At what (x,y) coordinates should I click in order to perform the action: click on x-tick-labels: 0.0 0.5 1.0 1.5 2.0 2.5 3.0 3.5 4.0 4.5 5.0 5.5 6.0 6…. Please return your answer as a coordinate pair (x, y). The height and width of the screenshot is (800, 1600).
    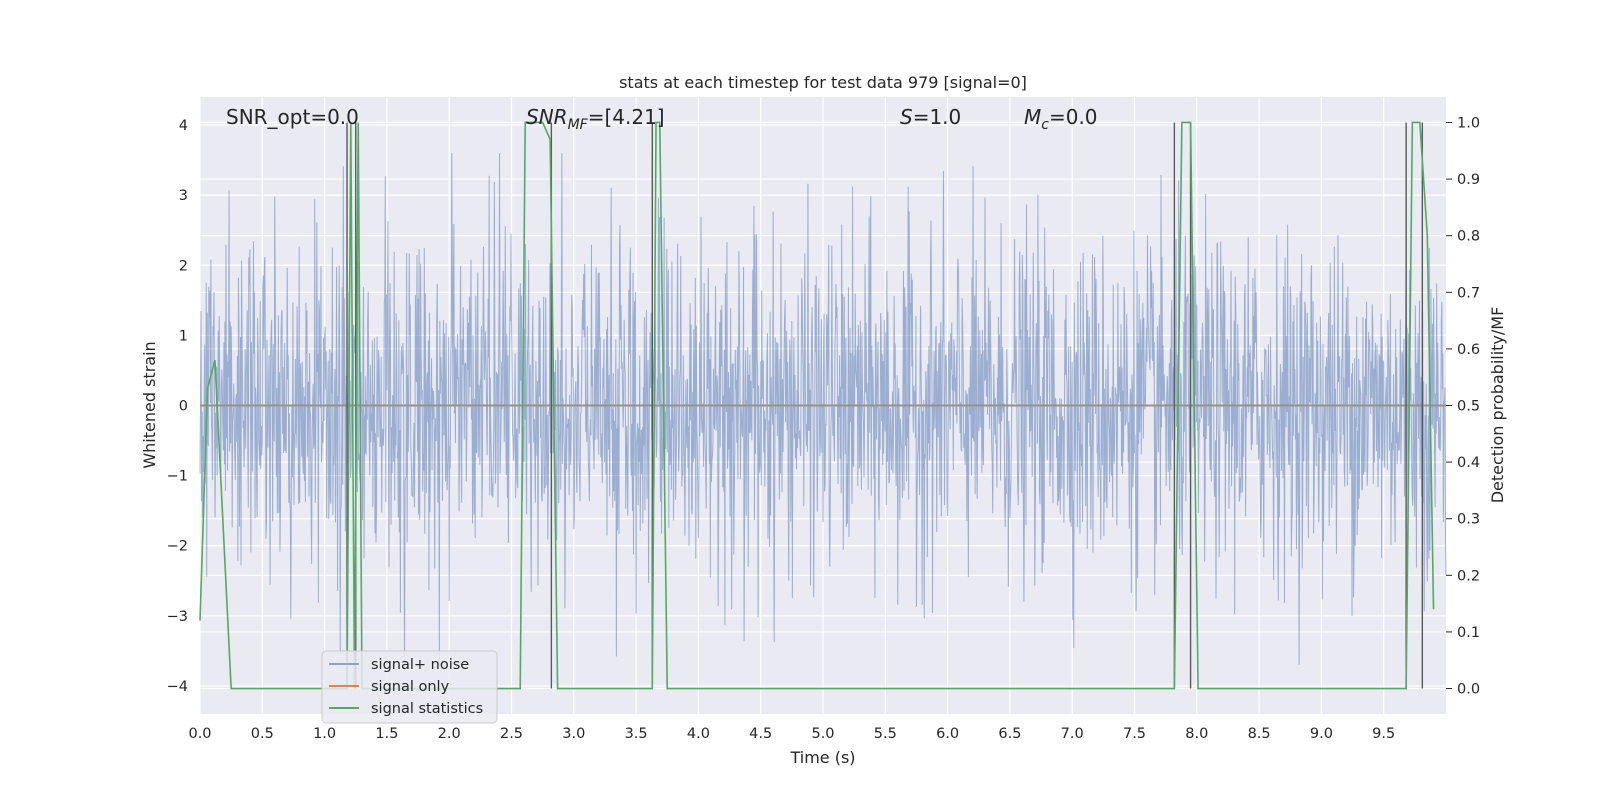
    Looking at the image, I should click on (791, 734).